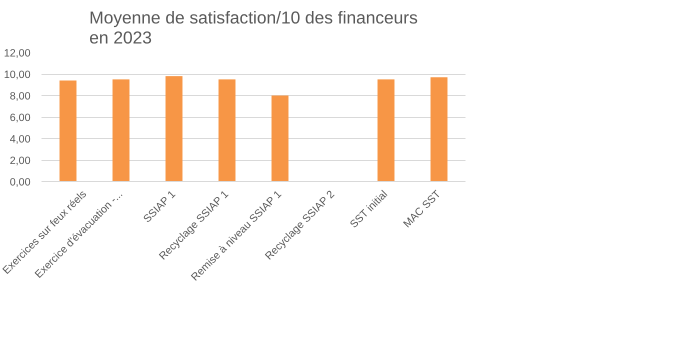 This screenshot has width=686, height=342. What do you see at coordinates (17, 54) in the screenshot?
I see `y-tick-label: 12,00` at bounding box center [17, 54].